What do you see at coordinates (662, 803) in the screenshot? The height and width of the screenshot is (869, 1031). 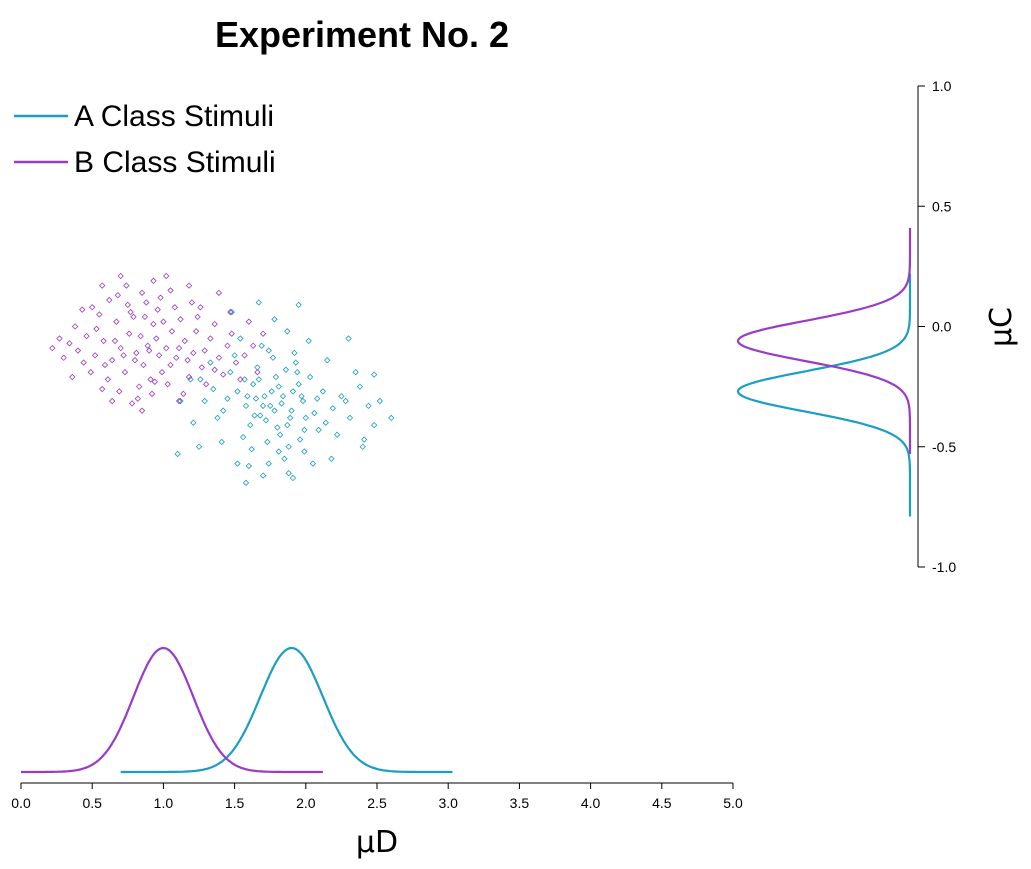 I see `x-tick-label: 4.5` at bounding box center [662, 803].